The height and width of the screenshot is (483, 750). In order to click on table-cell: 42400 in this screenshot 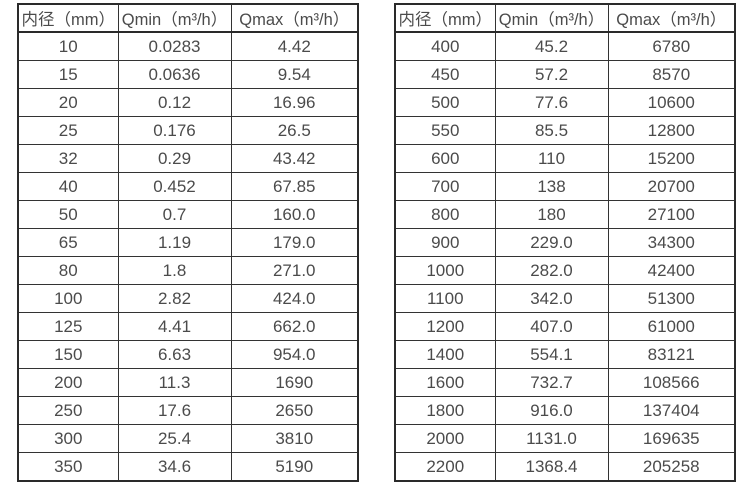, I will do `click(671, 270)`.